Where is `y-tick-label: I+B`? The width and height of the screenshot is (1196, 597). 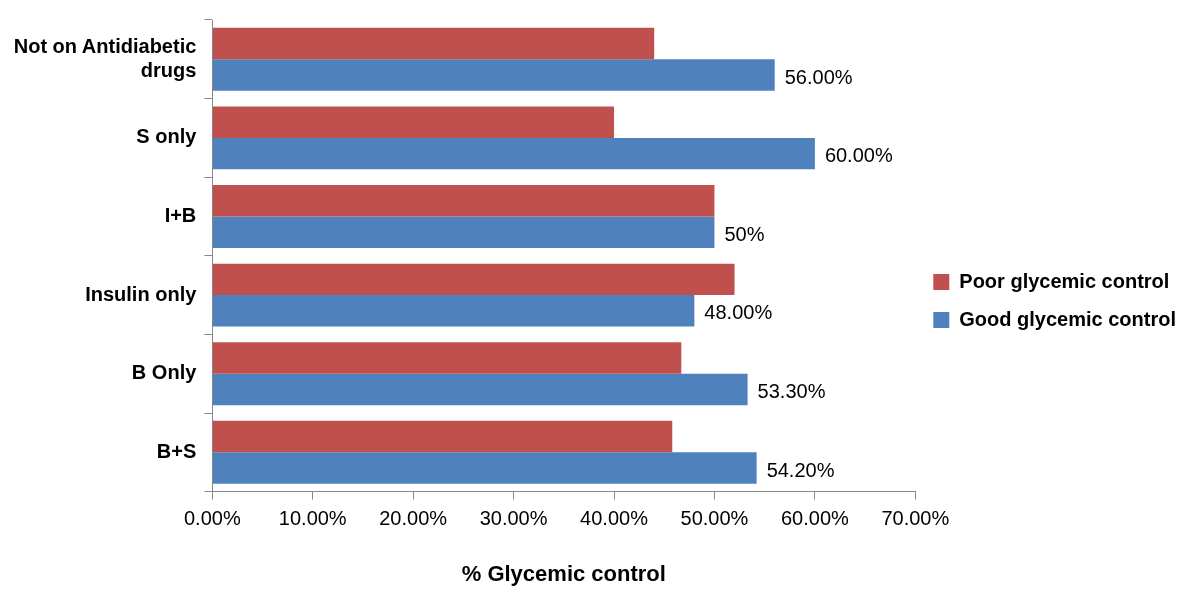 y-tick-label: I+B is located at coordinates (180, 215).